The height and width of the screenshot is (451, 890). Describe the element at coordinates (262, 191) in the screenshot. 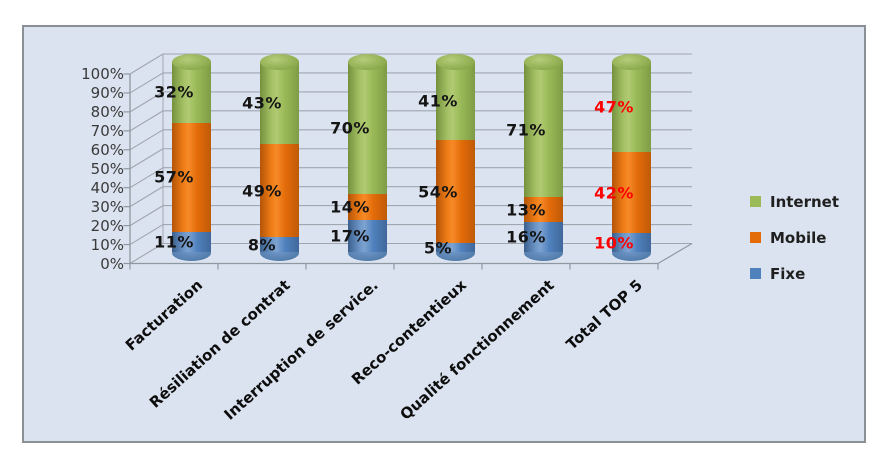

I see `data-label-mobile: 49%` at that location.